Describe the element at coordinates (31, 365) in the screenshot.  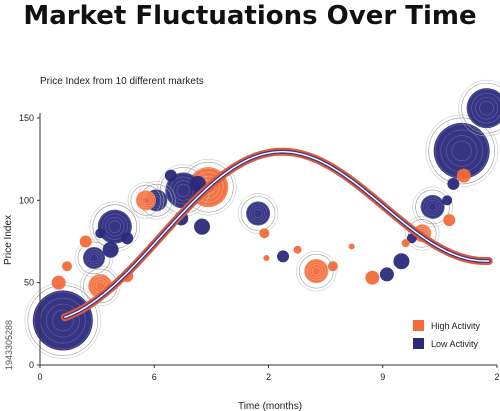
I see `y-tick-label: 0` at that location.